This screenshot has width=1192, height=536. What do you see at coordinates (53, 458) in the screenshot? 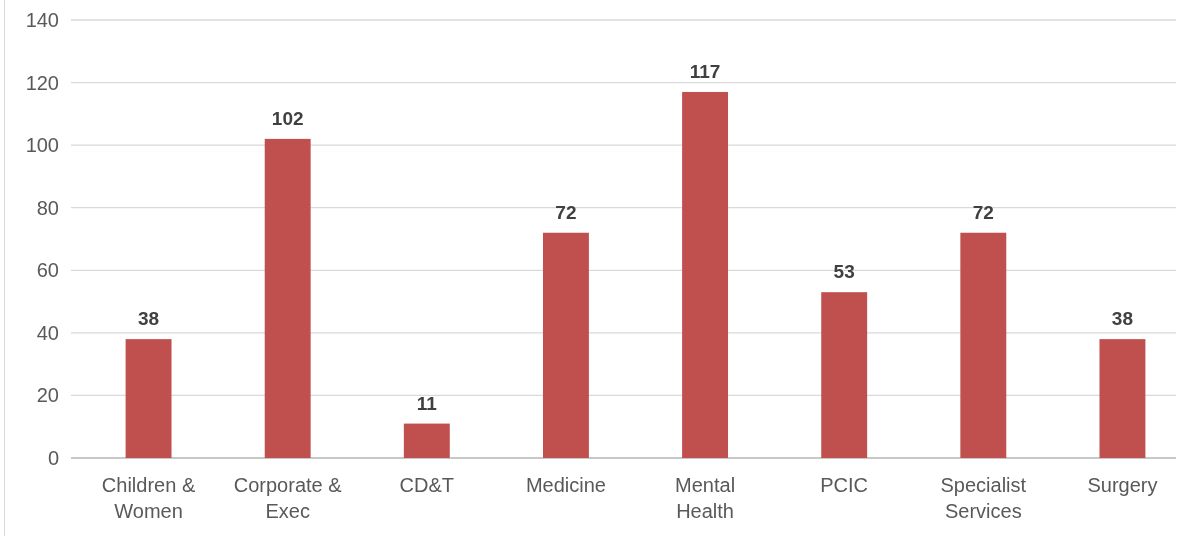
I see `y-tick-label: 0` at bounding box center [53, 458].